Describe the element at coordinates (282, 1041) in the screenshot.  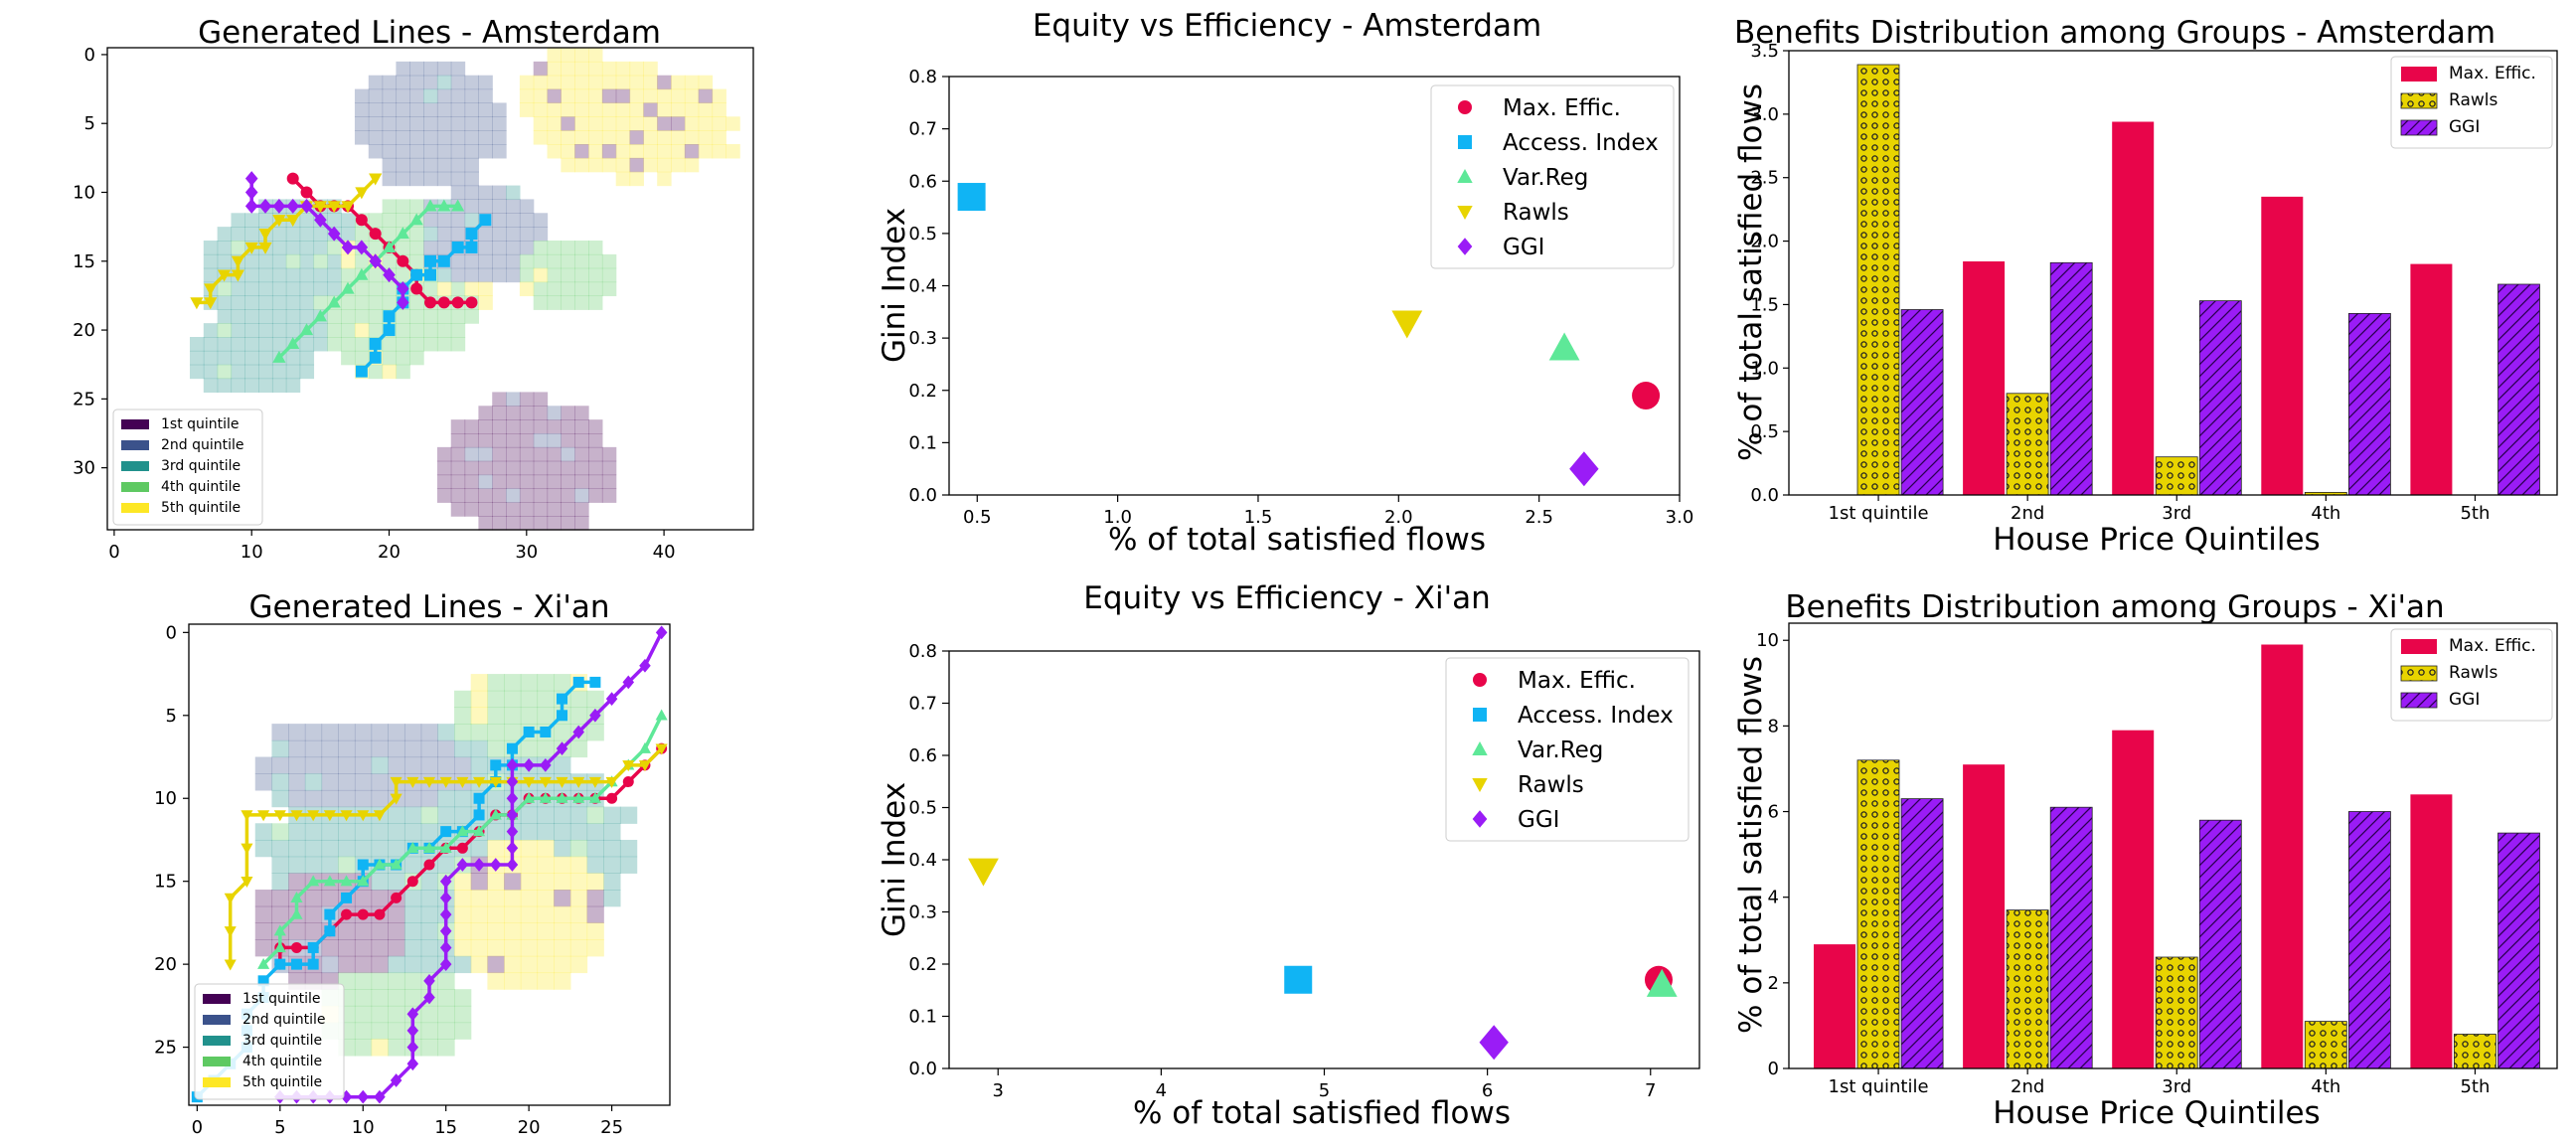
I see `legend-label: 3rd quintile` at that location.